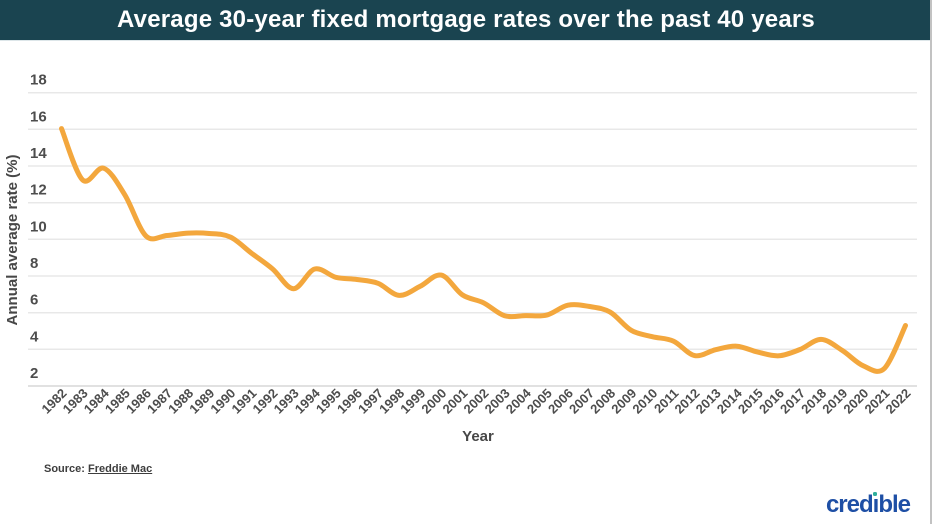  Describe the element at coordinates (875, 494) in the screenshot. I see `logo-i-dot` at that location.